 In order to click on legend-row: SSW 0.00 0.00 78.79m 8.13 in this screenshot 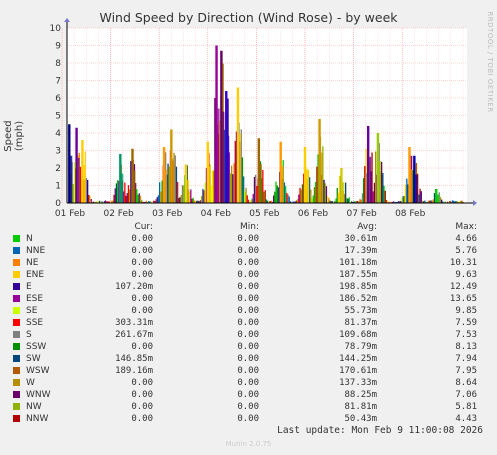, I will do `click(248, 347)`.